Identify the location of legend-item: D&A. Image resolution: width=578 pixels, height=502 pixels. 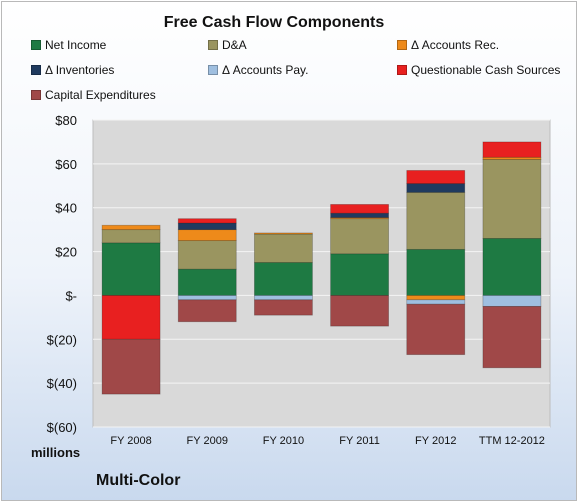
(227, 45).